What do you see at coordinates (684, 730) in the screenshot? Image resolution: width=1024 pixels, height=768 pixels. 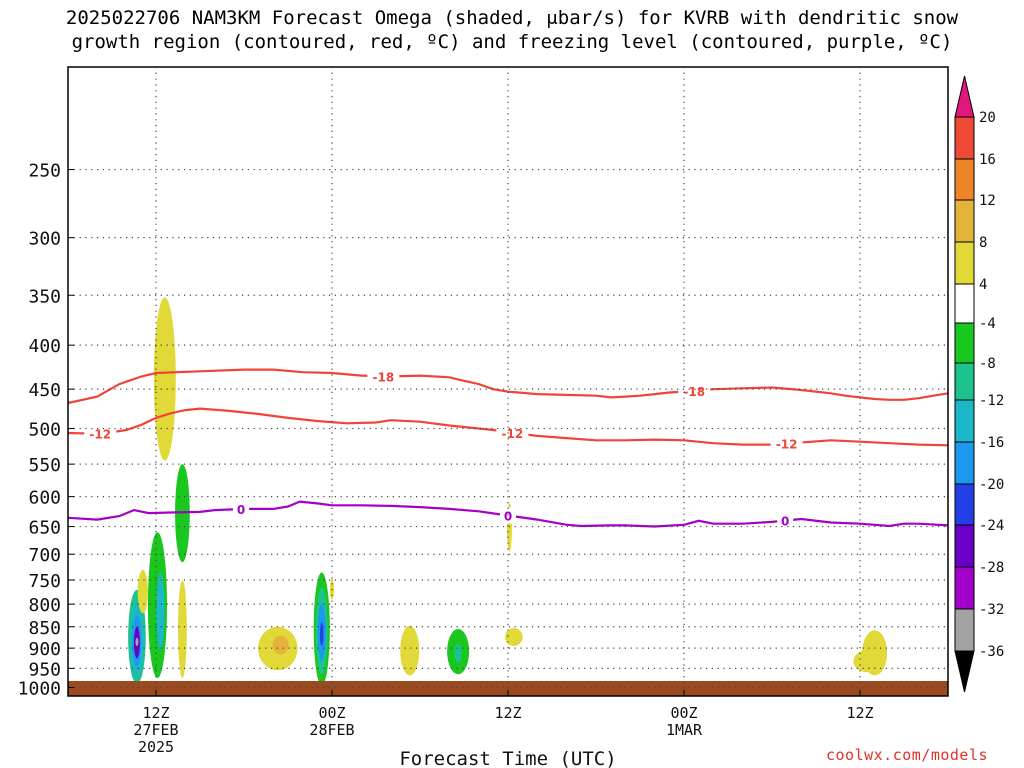 I see `x-tick-label: 1MAR` at bounding box center [684, 730].